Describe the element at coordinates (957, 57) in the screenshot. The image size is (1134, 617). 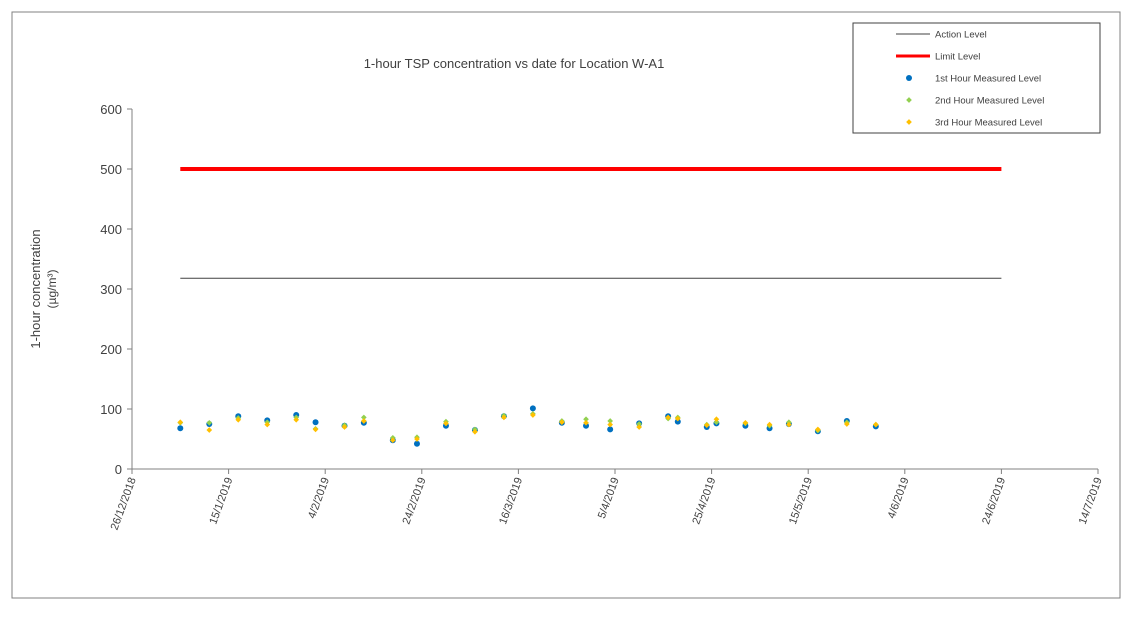
I see `legend-label: Limit Level` at that location.